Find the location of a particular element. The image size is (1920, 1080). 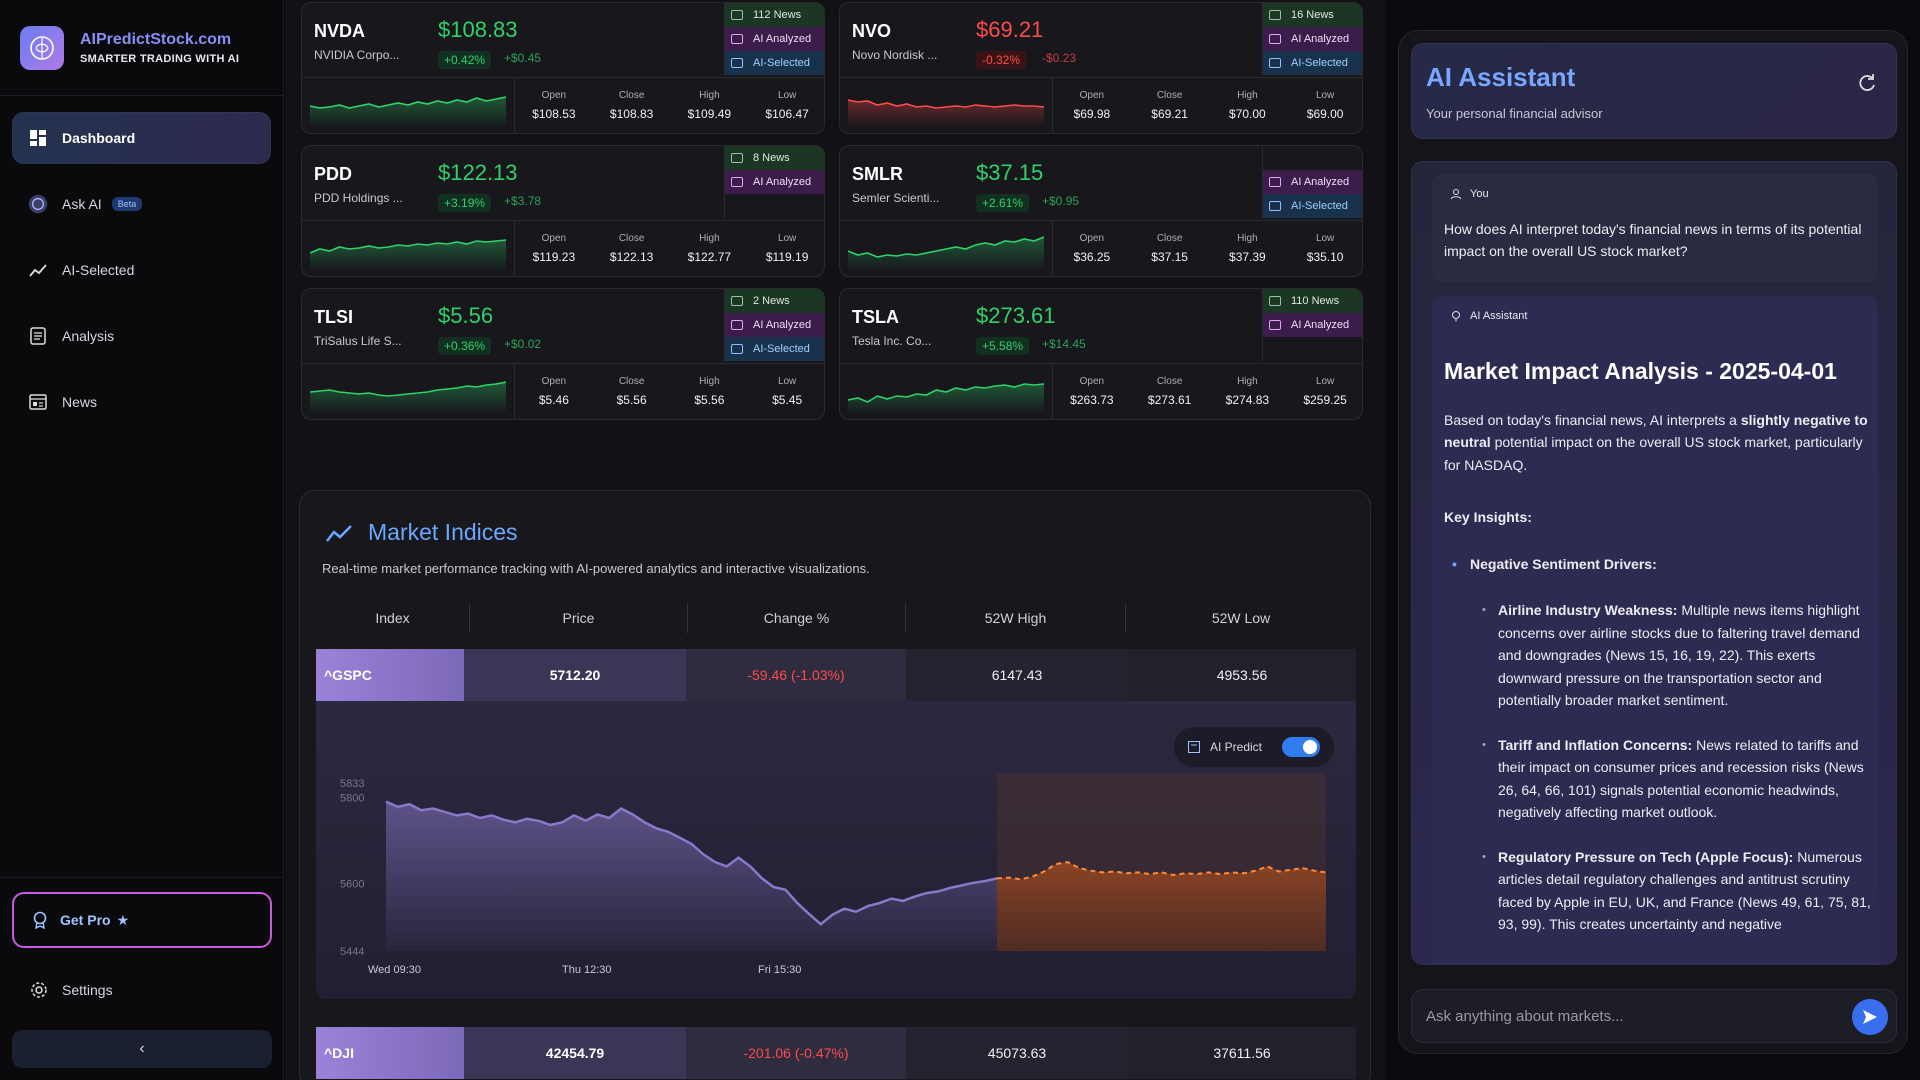

y-tick-label: 5444 is located at coordinates (352, 952).